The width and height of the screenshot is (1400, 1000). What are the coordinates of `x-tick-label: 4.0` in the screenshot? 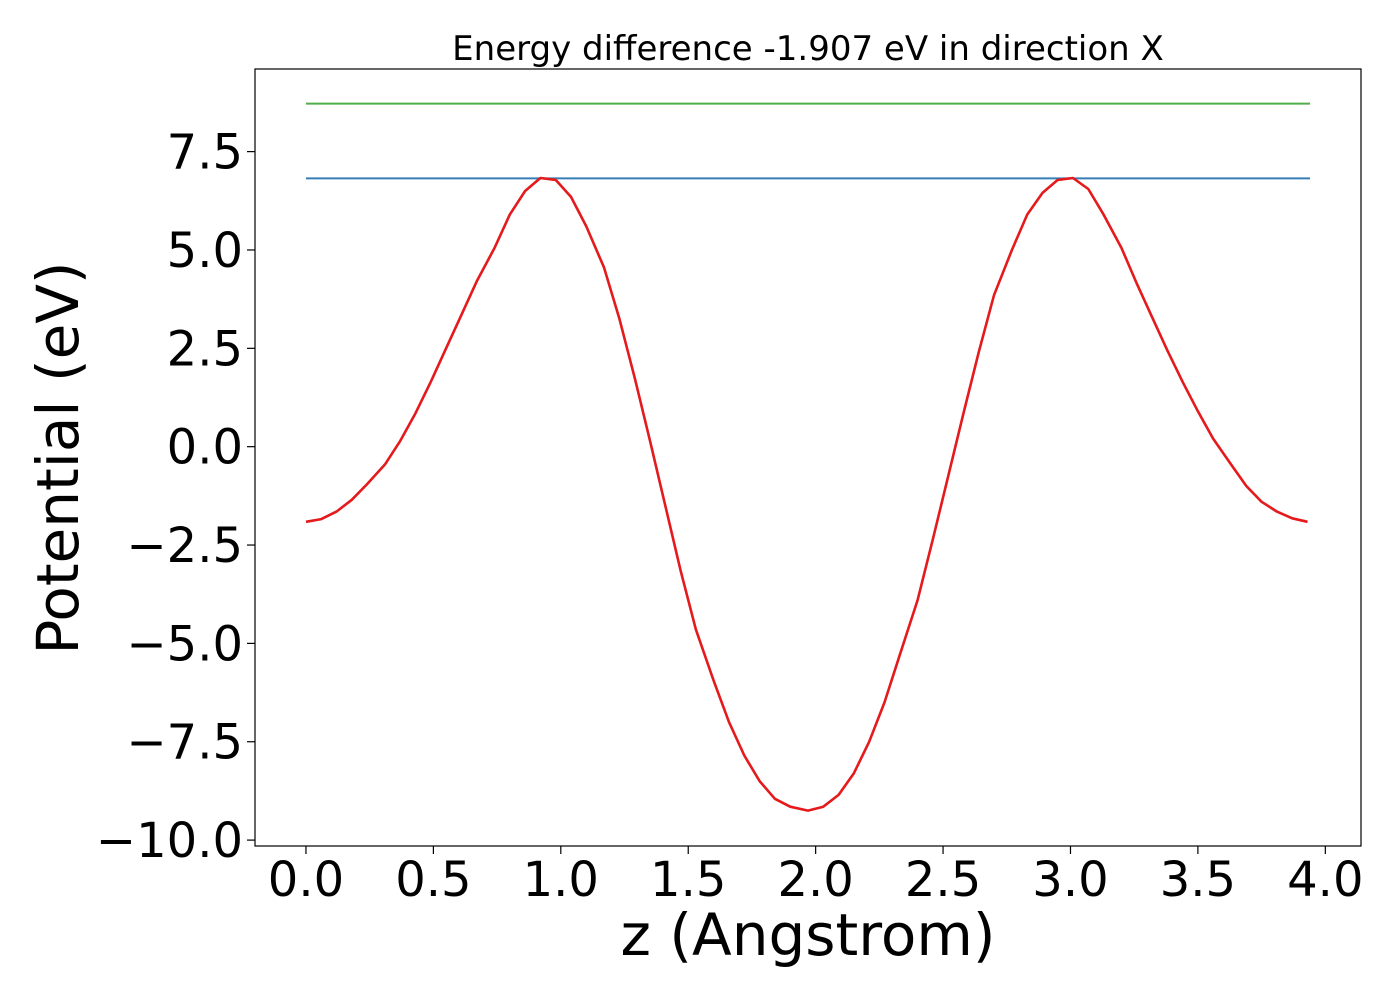 It's located at (1325, 880).